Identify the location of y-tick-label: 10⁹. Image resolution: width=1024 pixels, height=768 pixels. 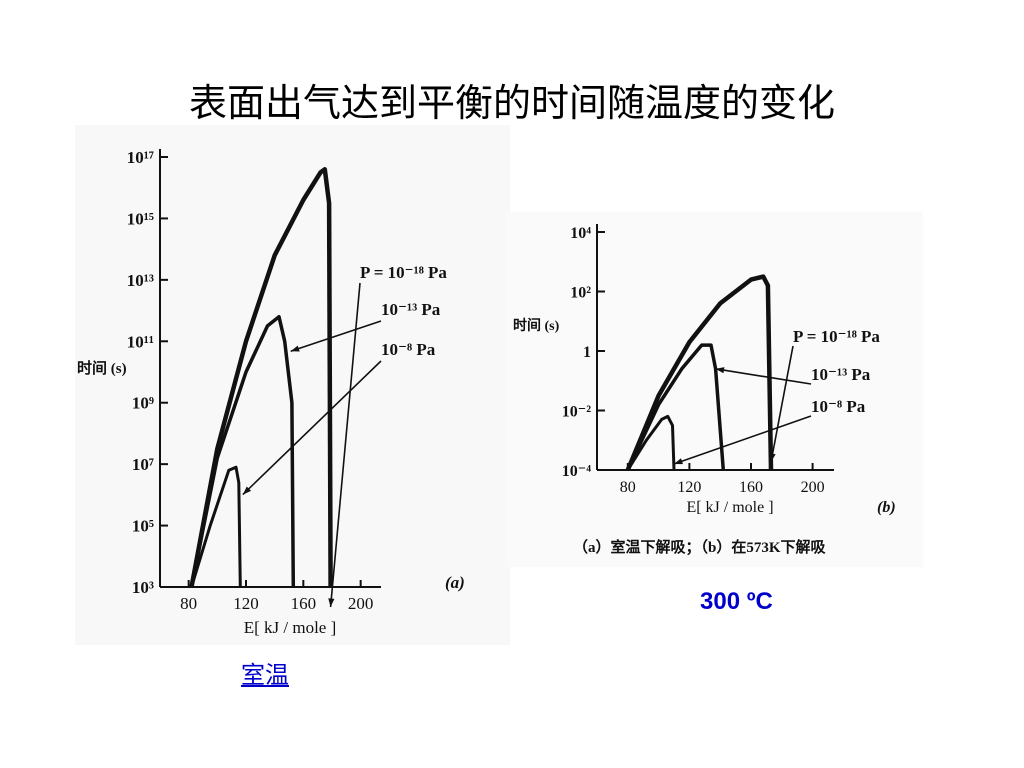
(143, 403).